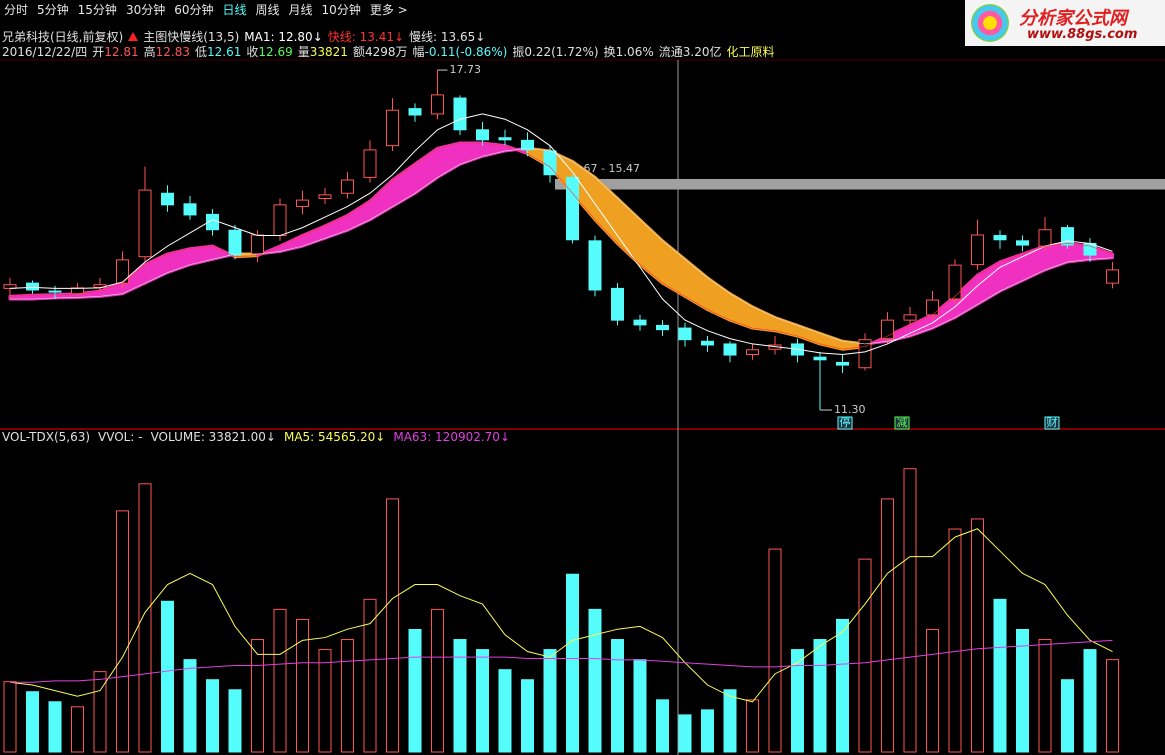  What do you see at coordinates (133, 36) in the screenshot?
I see `up-icon` at bounding box center [133, 36].